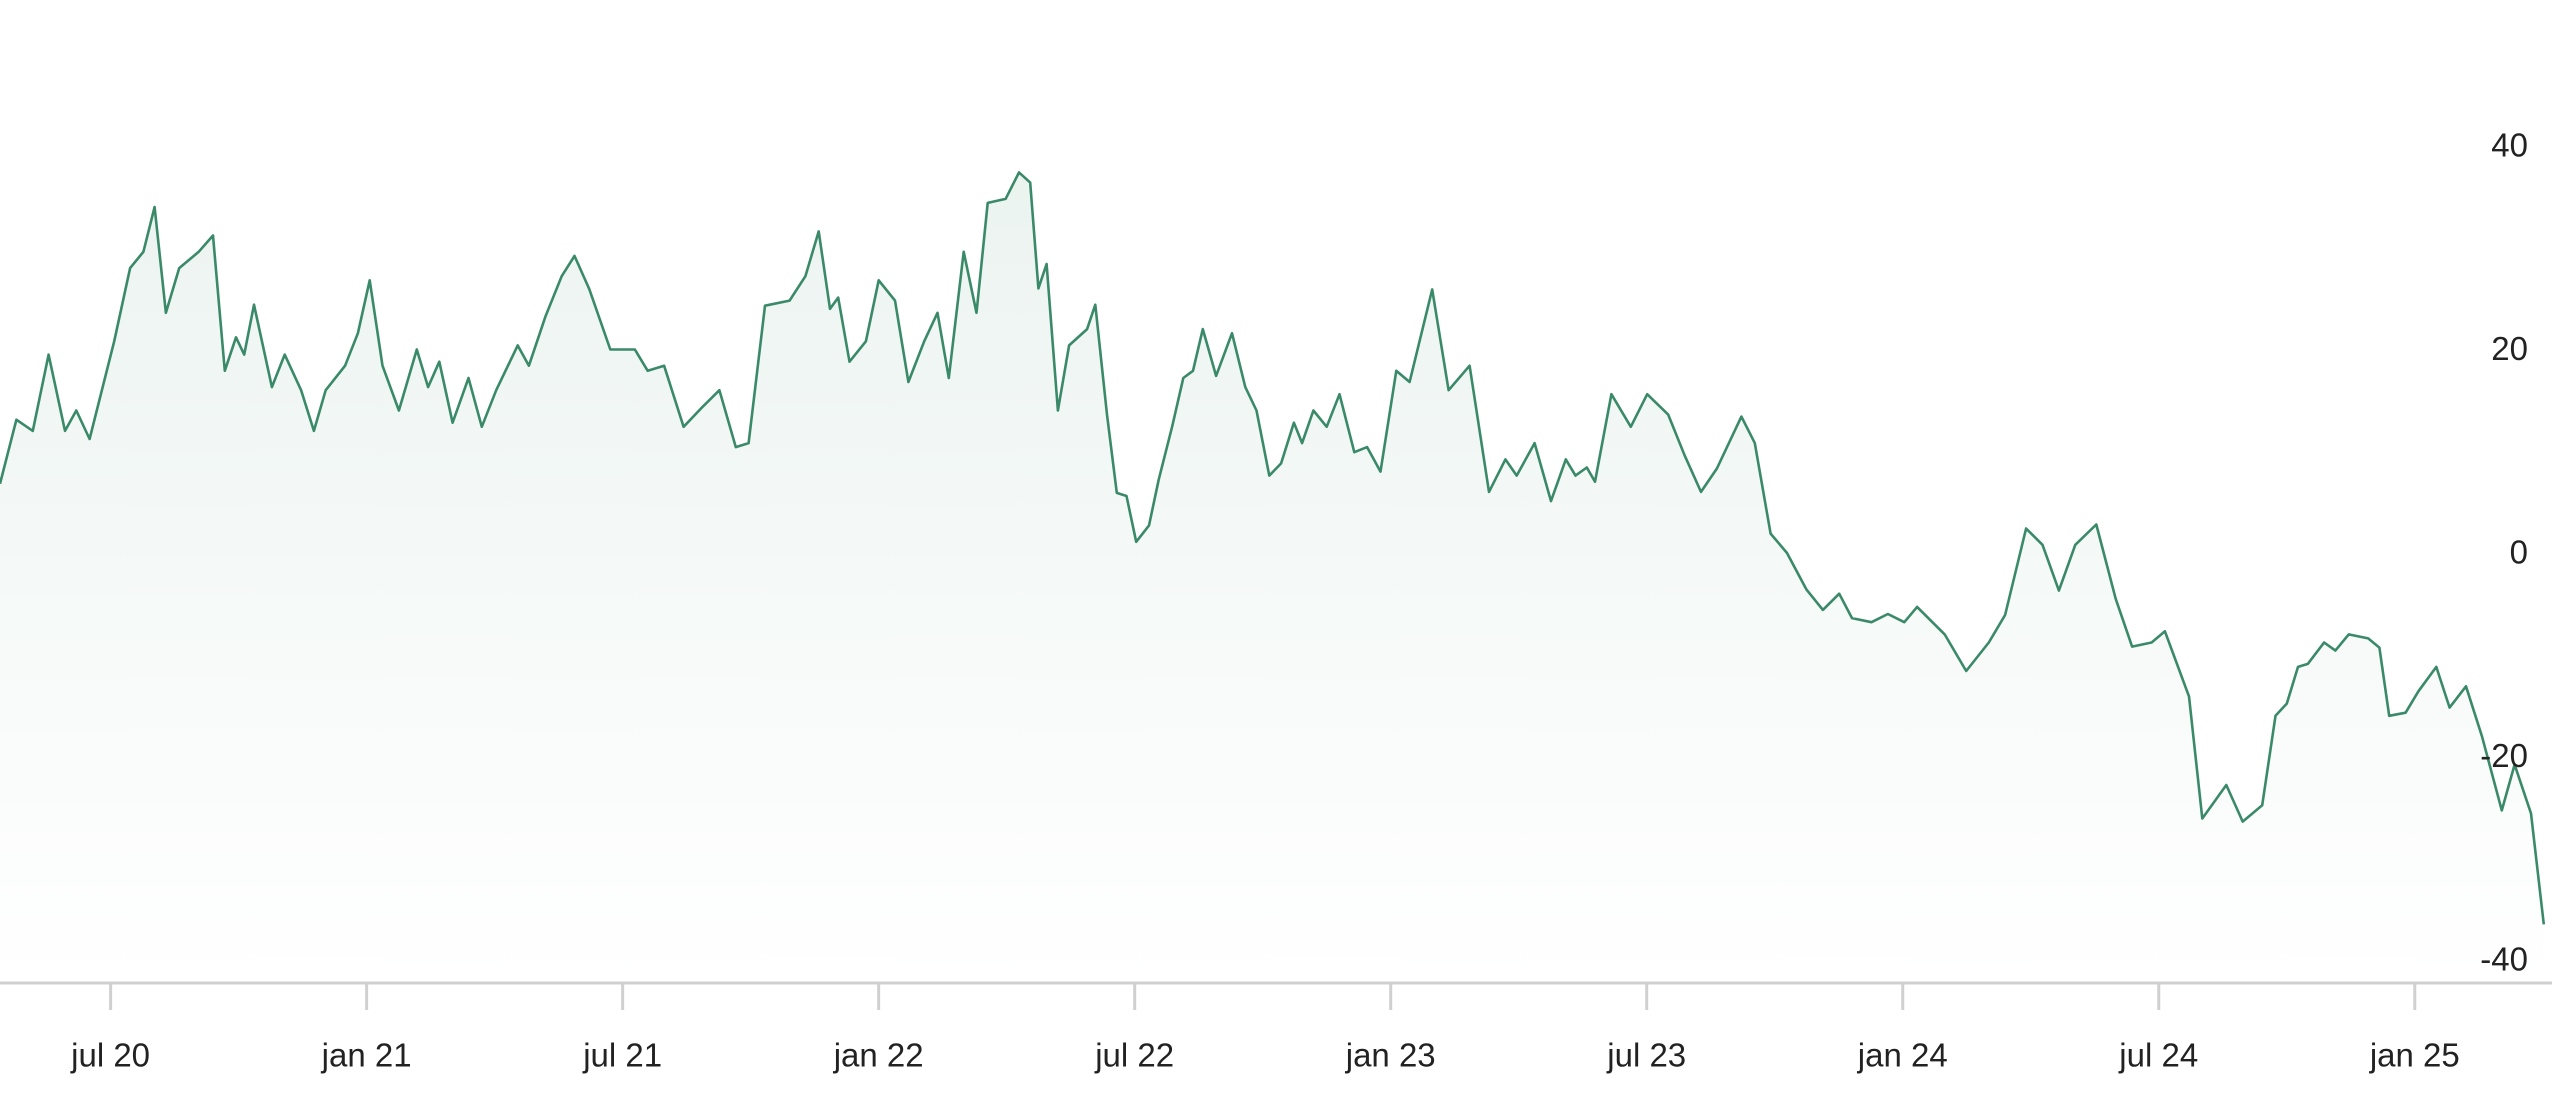 This screenshot has height=1096, width=2552. I want to click on x-tick-label: jul 20, so click(110, 1055).